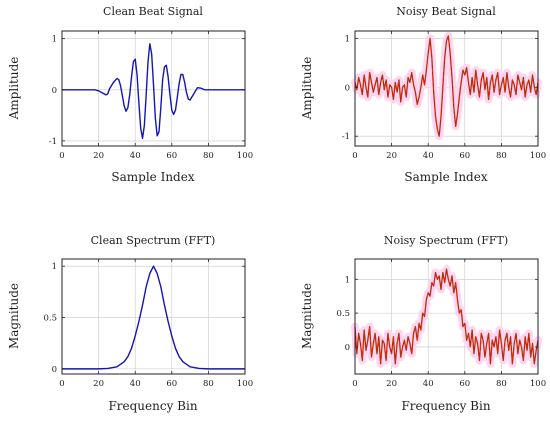  I want to click on chart-title: Noisy Spectrum (FFT), so click(446, 240).